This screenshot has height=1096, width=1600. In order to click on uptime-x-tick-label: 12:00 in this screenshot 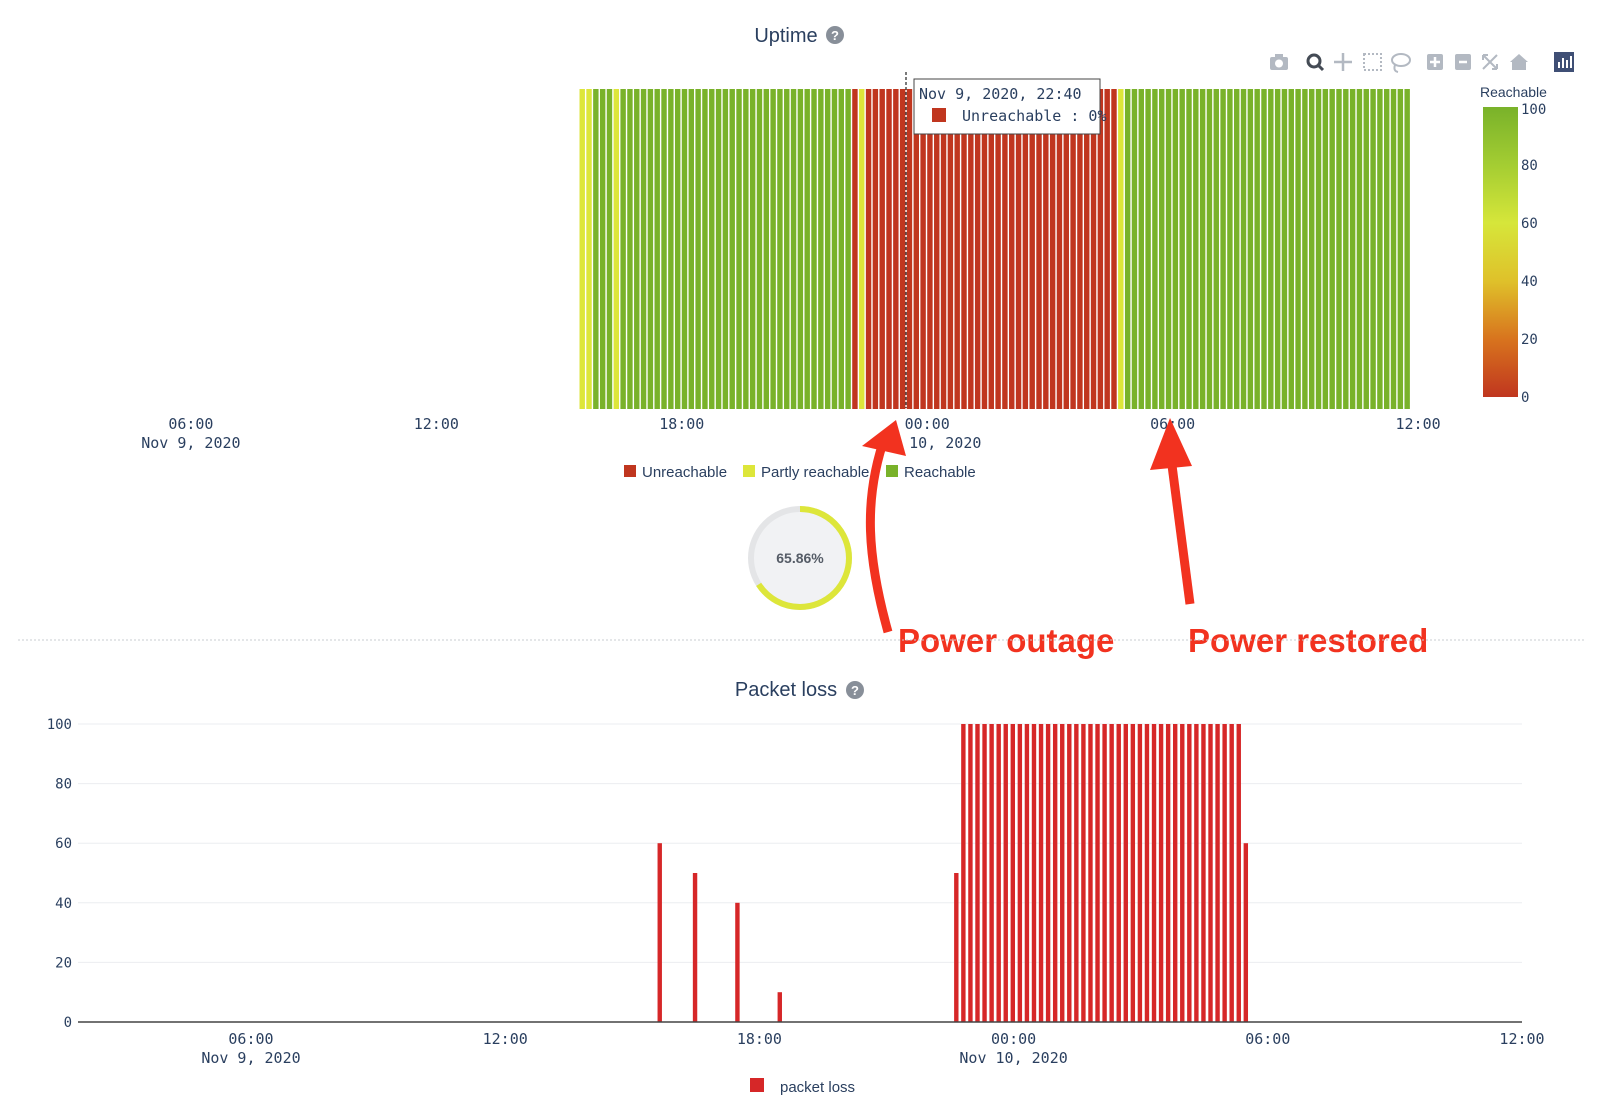, I will do `click(1418, 424)`.